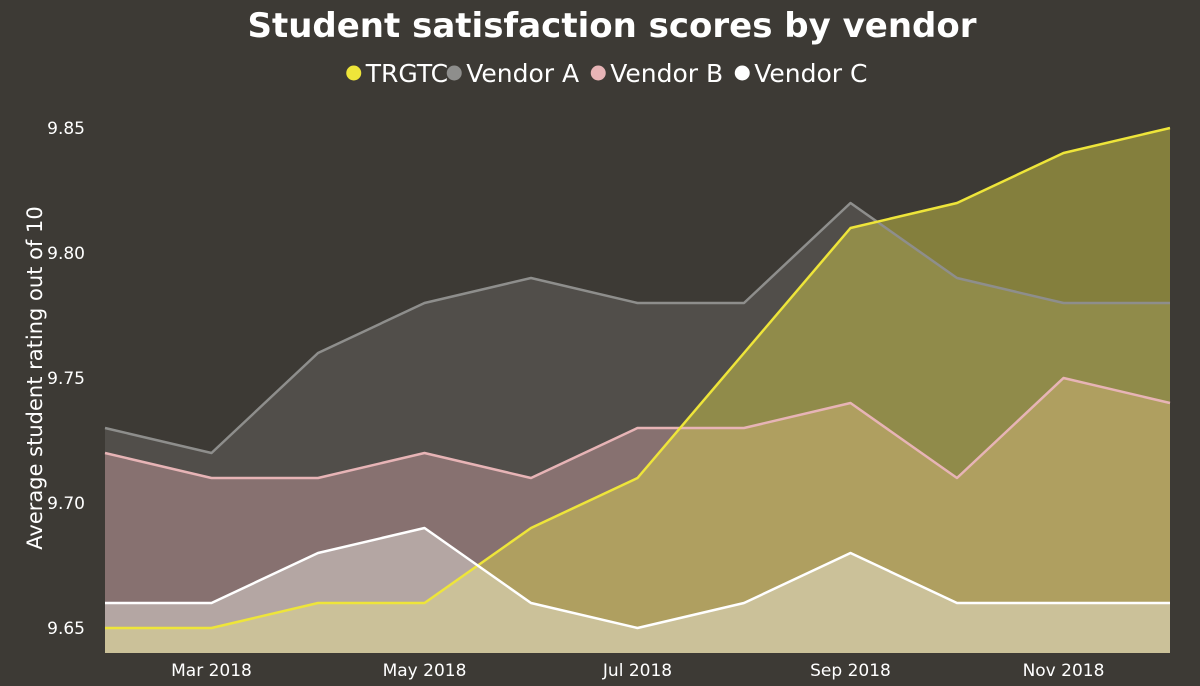 The height and width of the screenshot is (686, 1200). What do you see at coordinates (211, 671) in the screenshot?
I see `x-tick-label: Mar 2018` at bounding box center [211, 671].